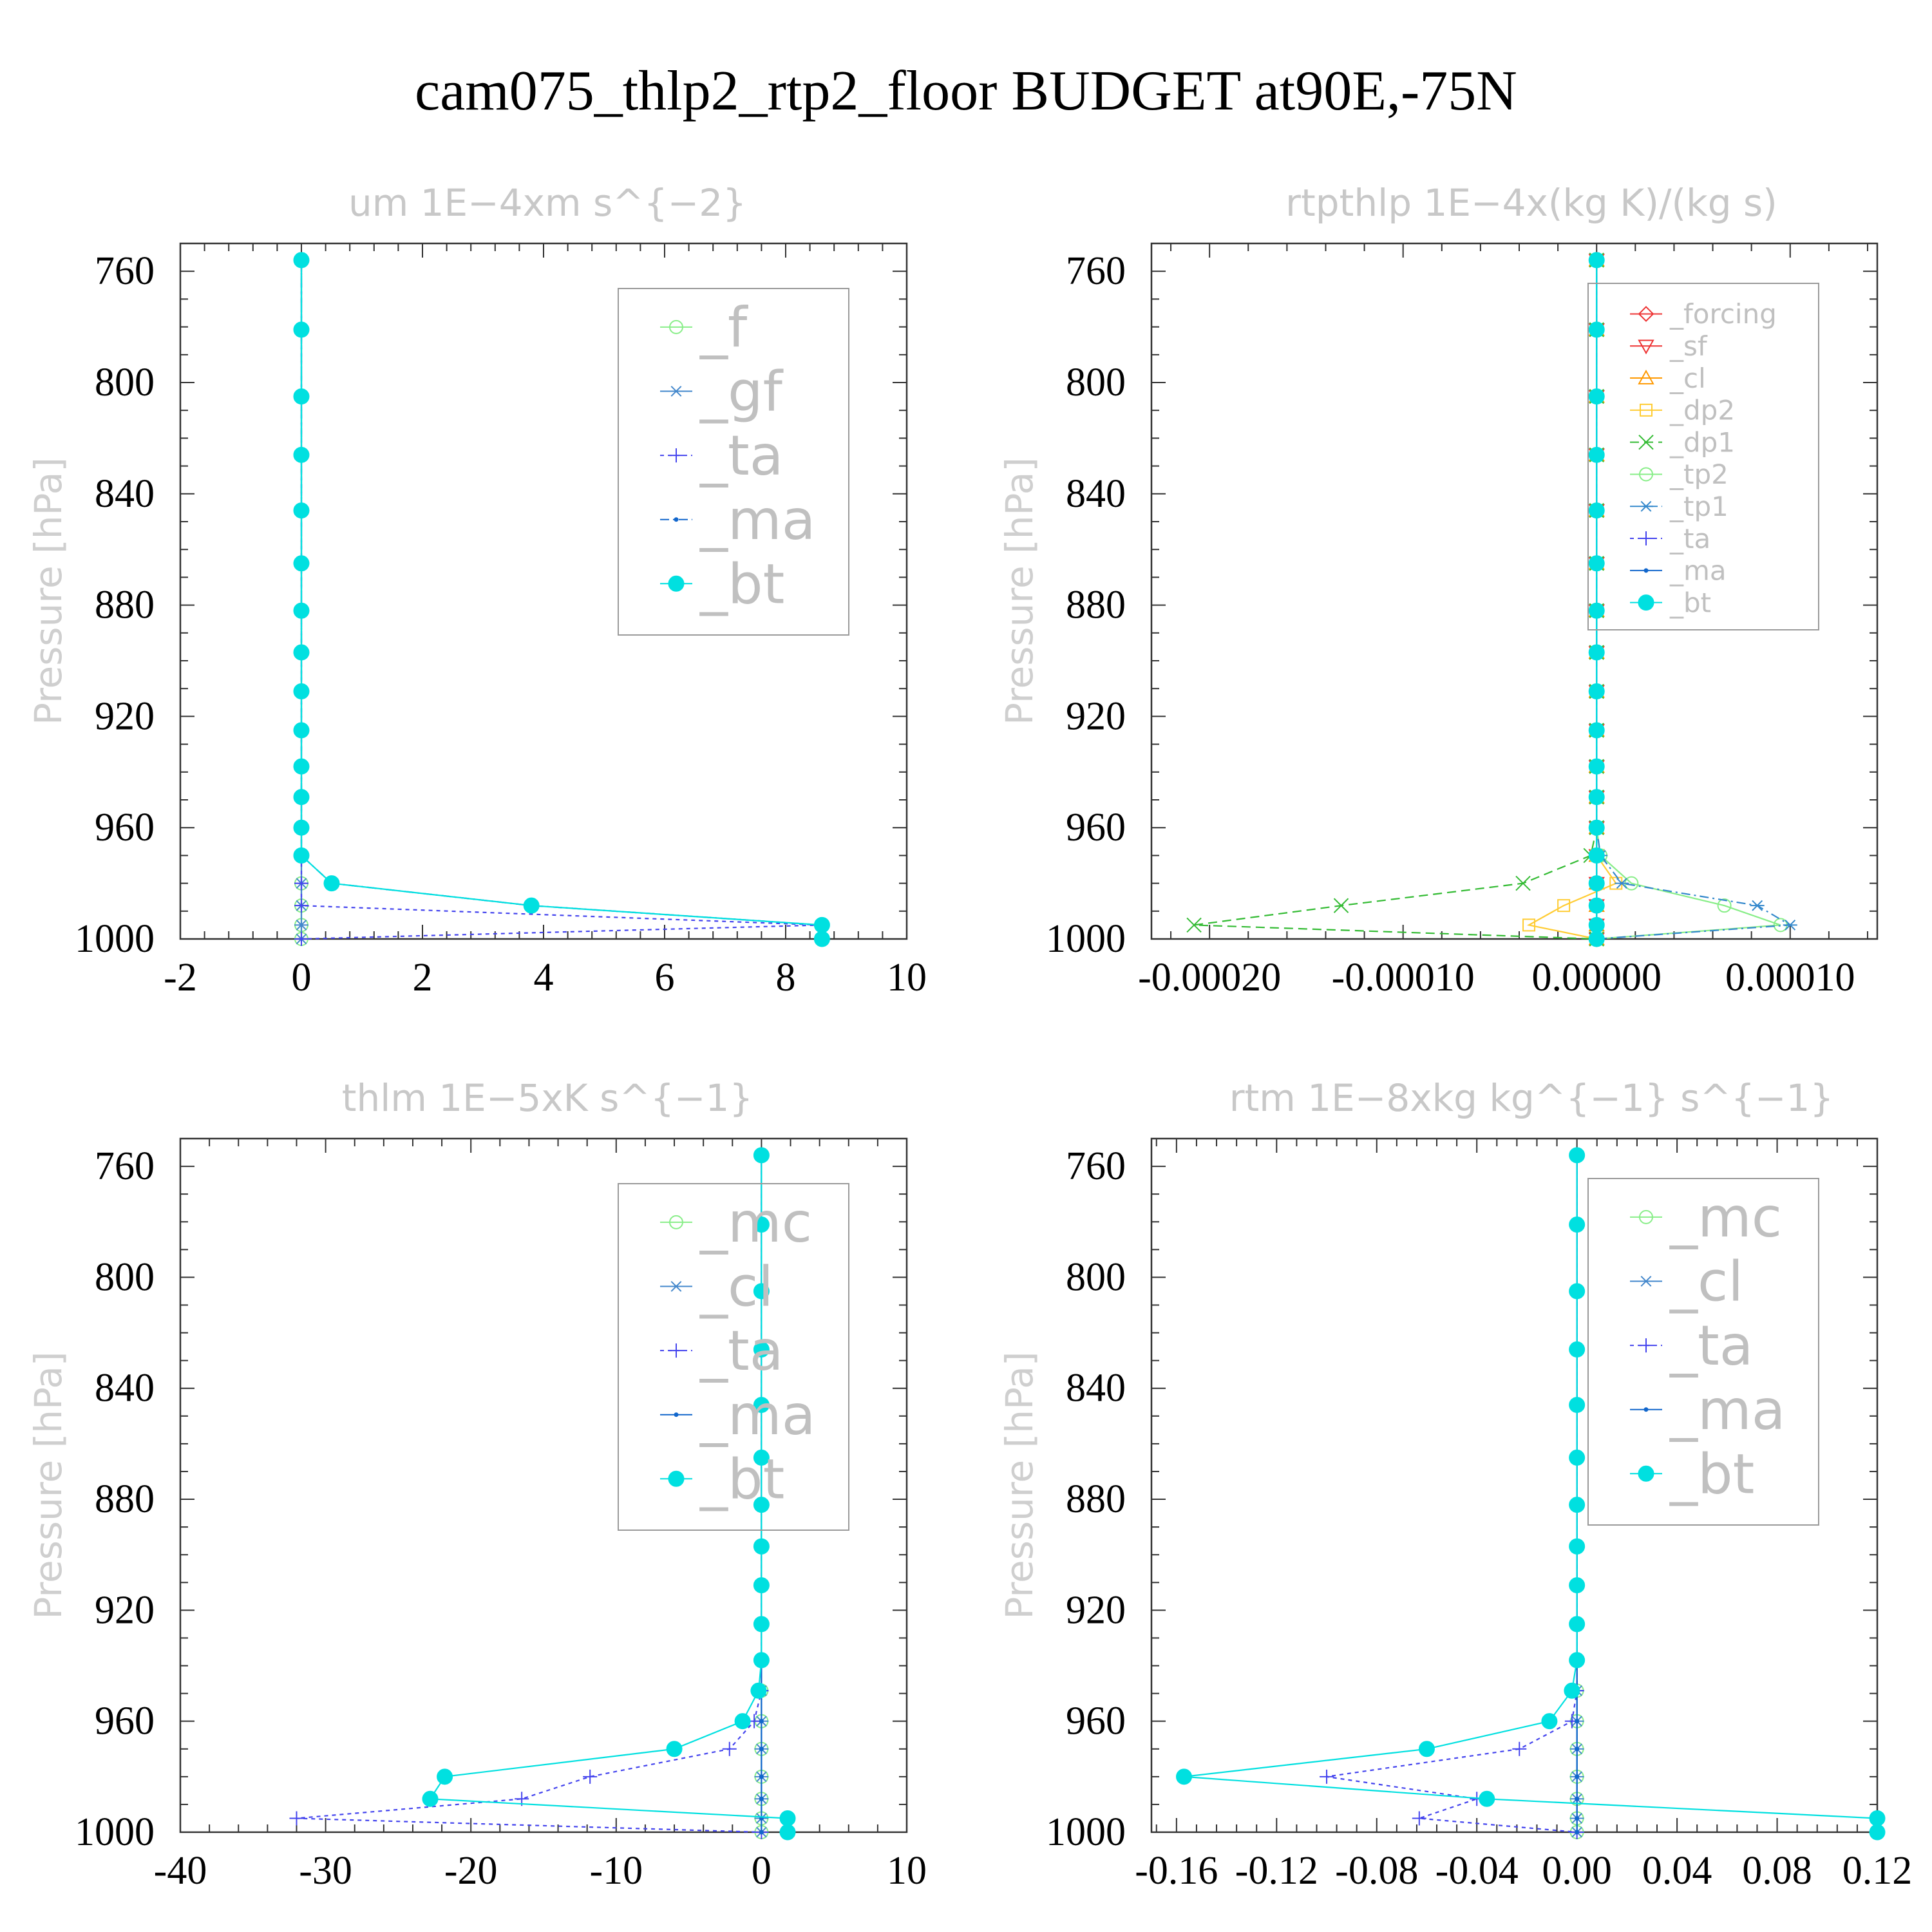 Image resolution: width=1932 pixels, height=1932 pixels. What do you see at coordinates (1723, 314) in the screenshot?
I see `legend-entry-label: _forcing` at bounding box center [1723, 314].